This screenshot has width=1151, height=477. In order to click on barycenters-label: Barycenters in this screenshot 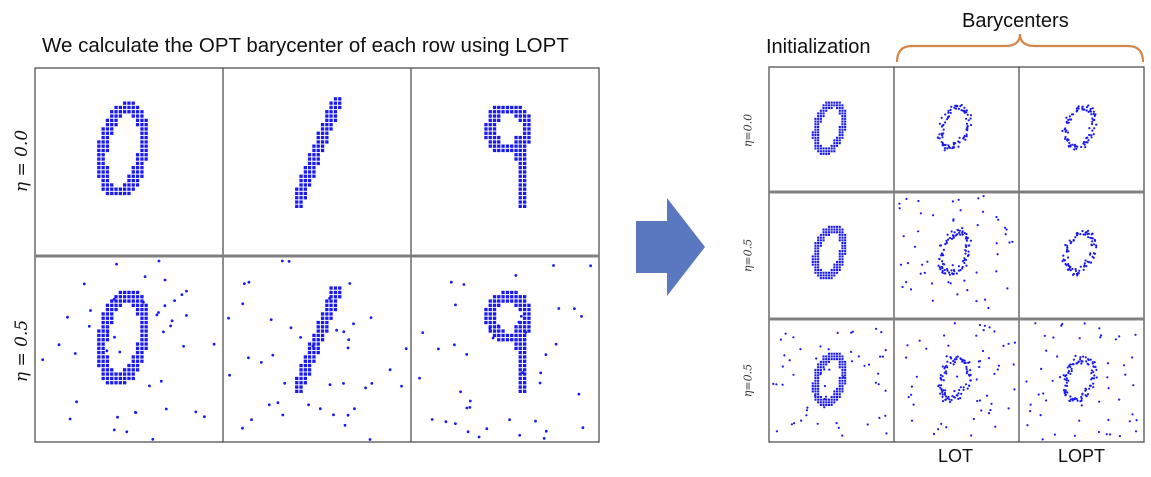, I will do `click(1015, 21)`.